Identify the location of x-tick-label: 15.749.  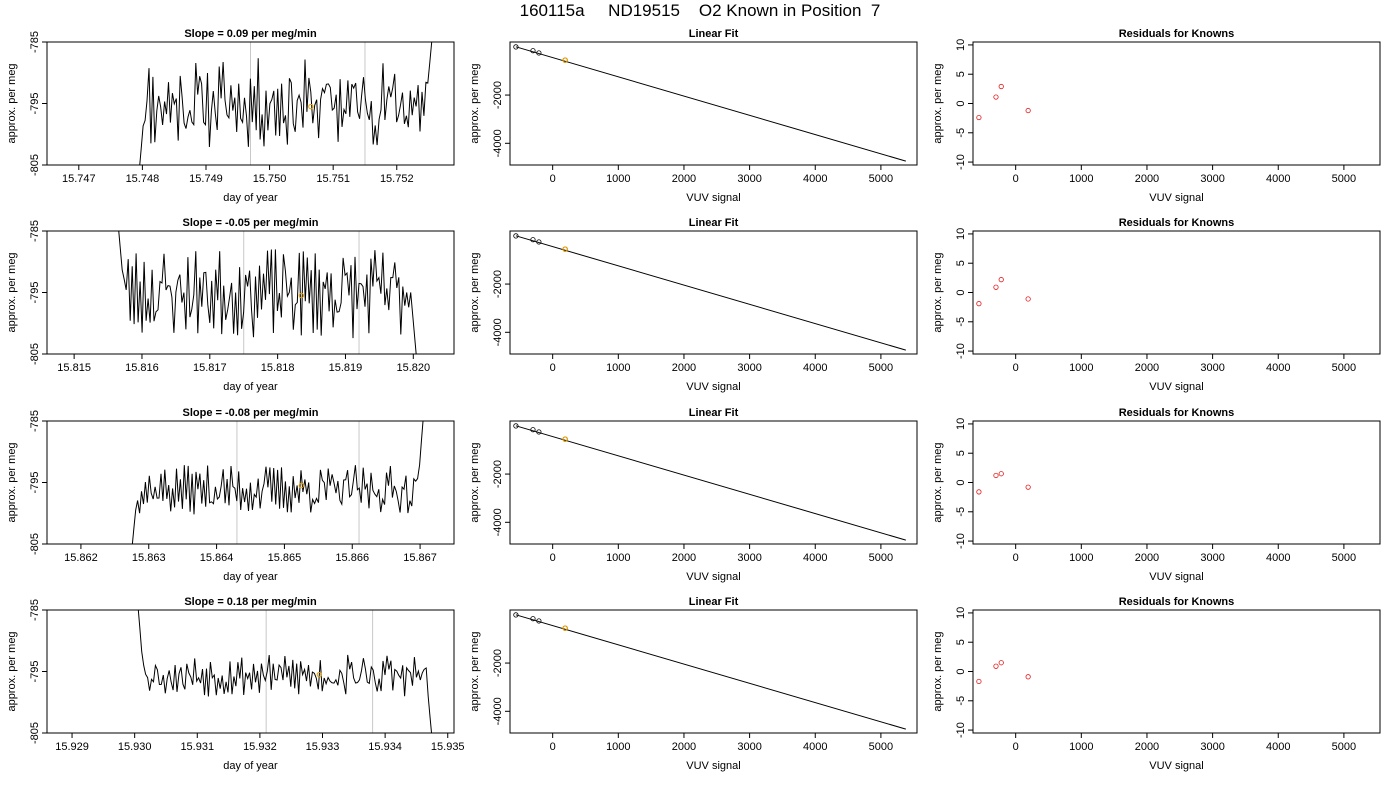
(206, 179).